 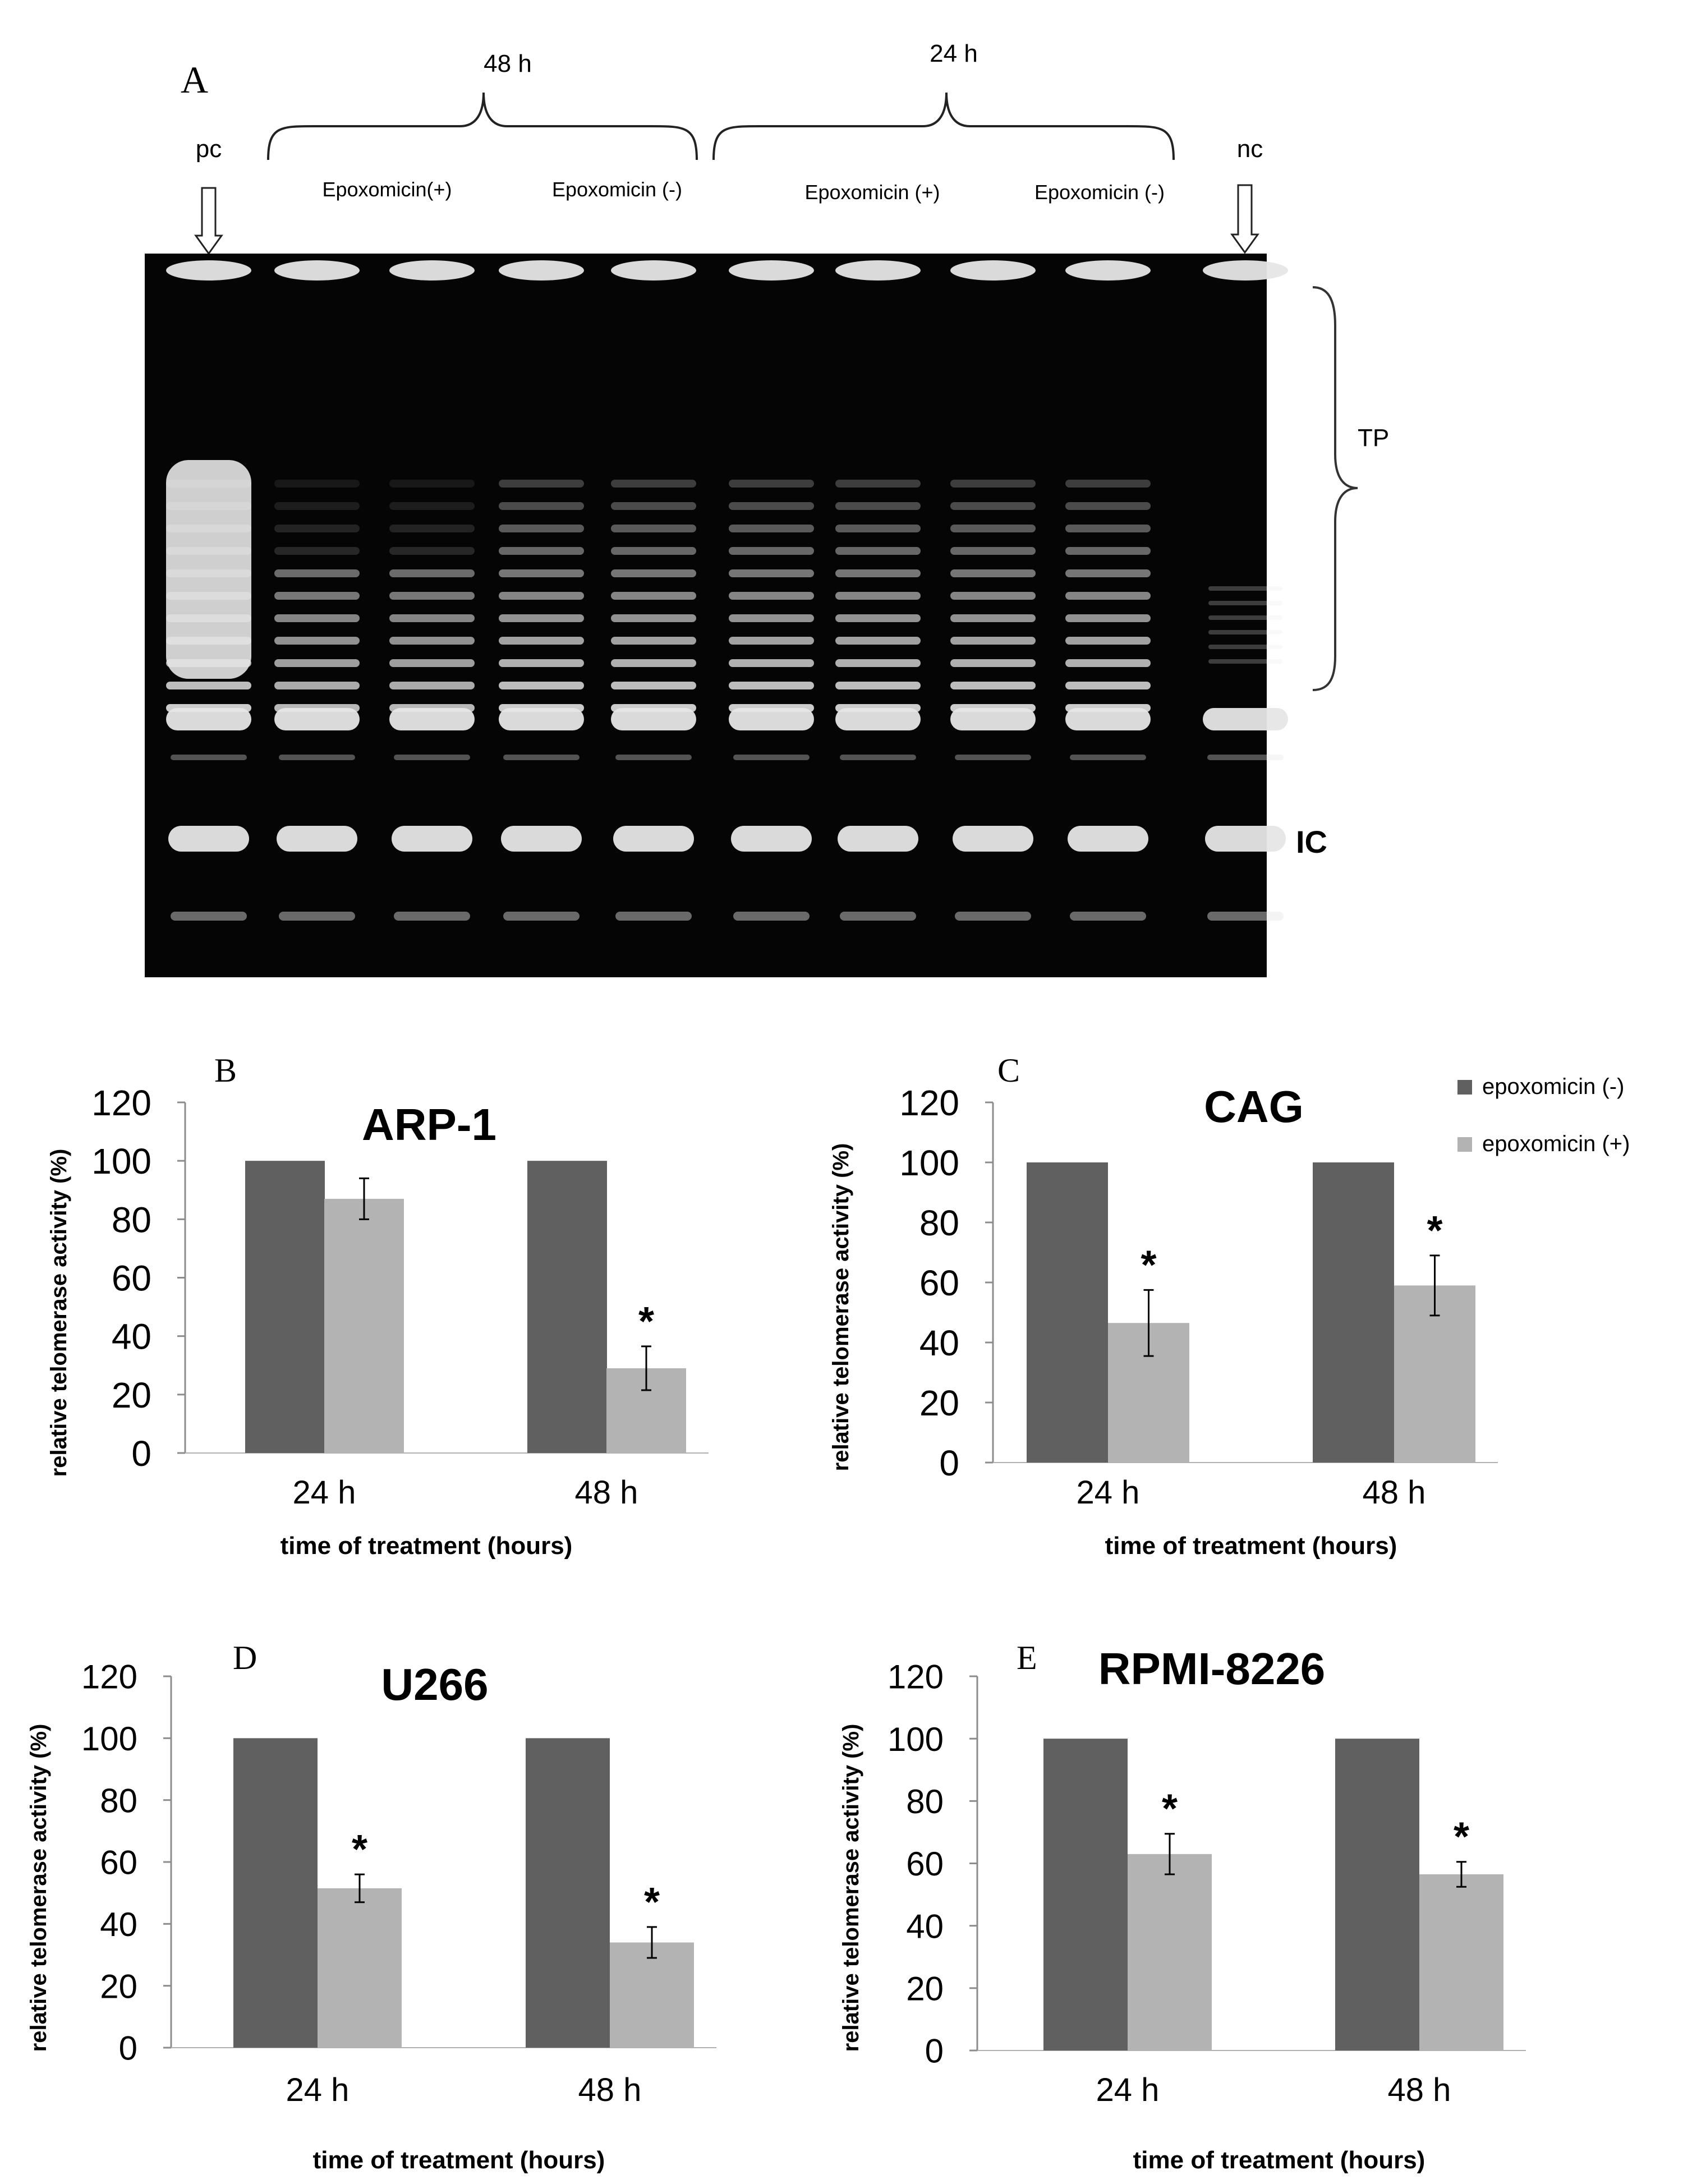 What do you see at coordinates (1311, 841) in the screenshot?
I see `ic-label: IC` at bounding box center [1311, 841].